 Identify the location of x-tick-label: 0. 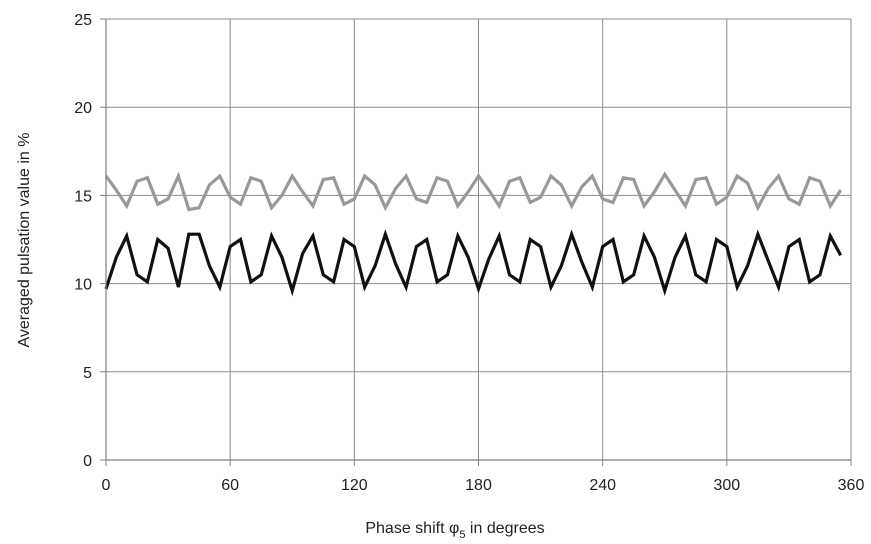
(106, 485).